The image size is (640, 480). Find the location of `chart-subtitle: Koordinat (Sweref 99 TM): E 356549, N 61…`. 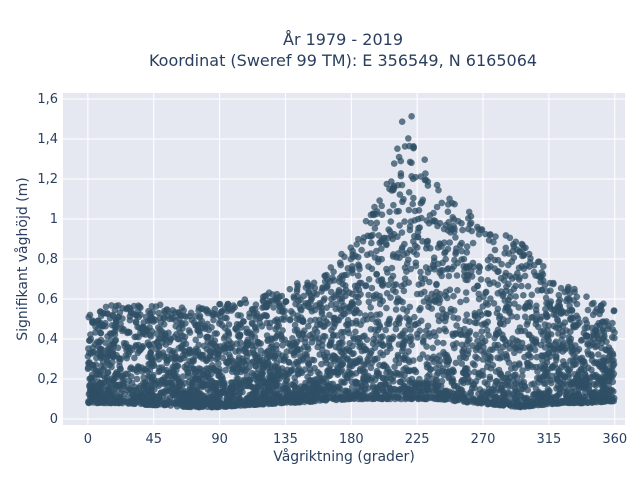

chart-subtitle: Koordinat (Sweref 99 TM): E 356549, N 61… is located at coordinates (343, 60).